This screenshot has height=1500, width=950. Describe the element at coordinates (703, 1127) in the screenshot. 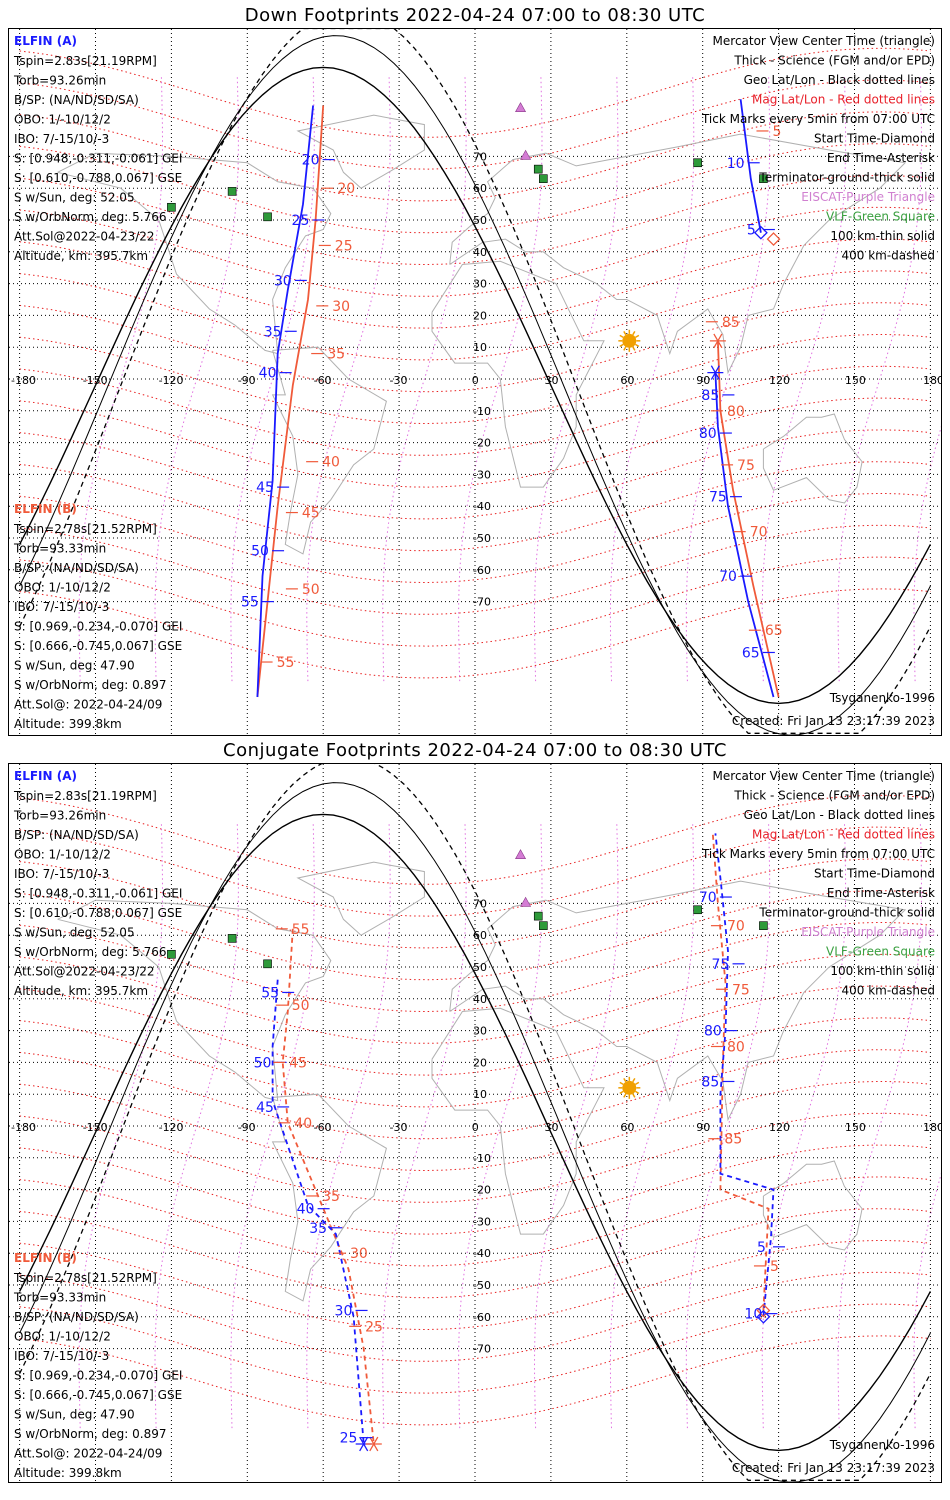

I see `lon-tick-label: 90` at that location.